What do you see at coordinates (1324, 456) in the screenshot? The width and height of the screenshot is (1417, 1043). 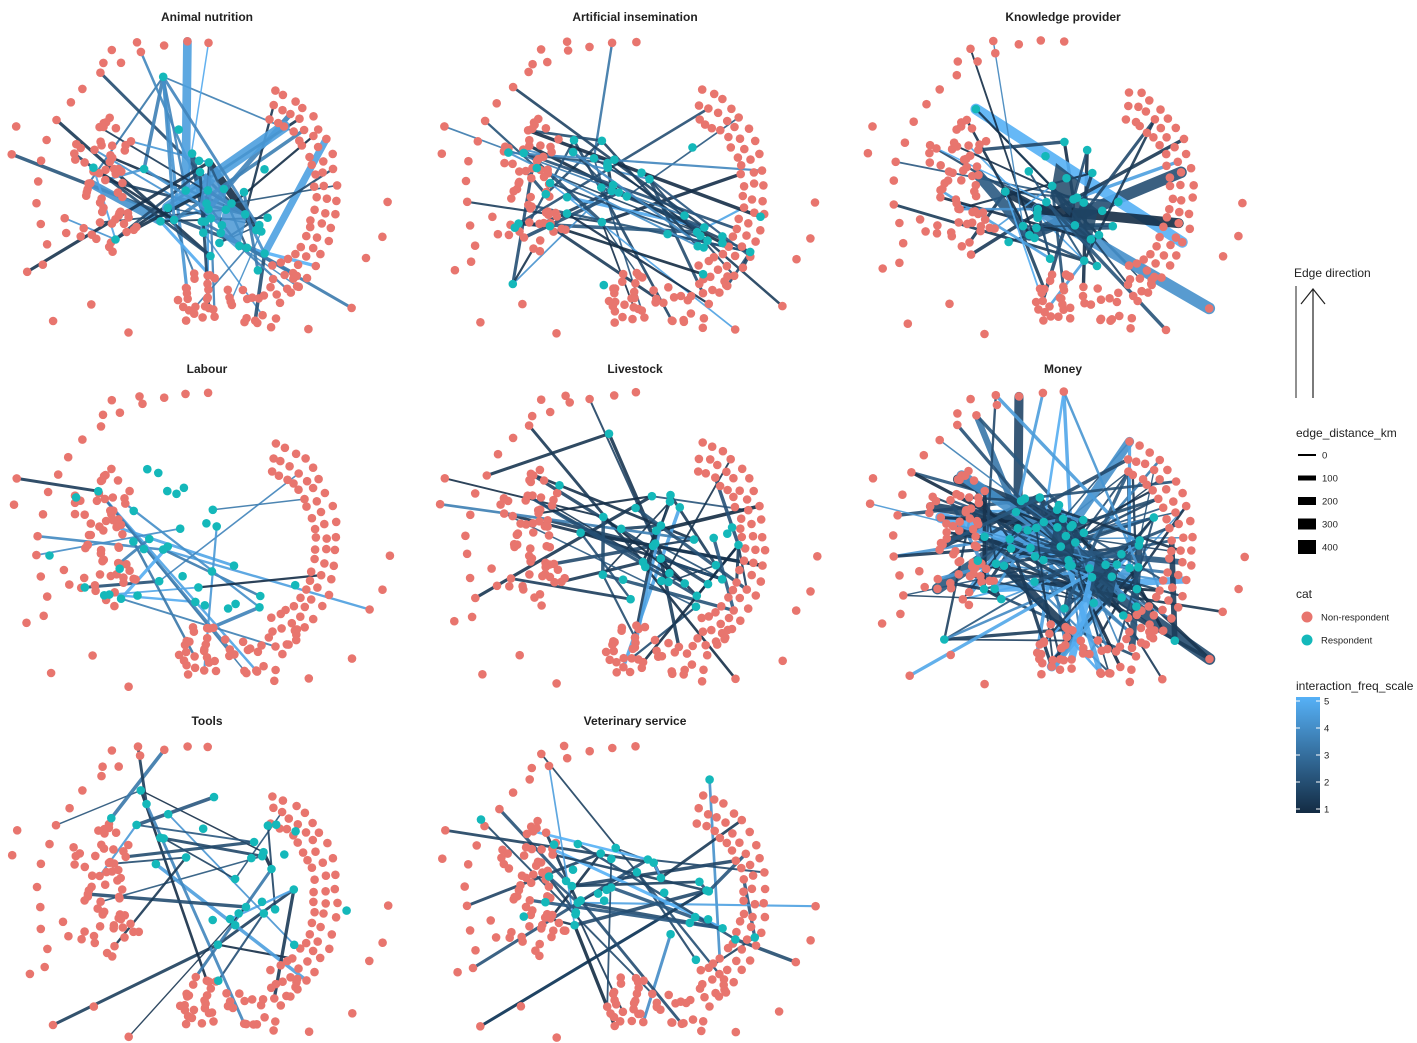 I see `distance-key-label: 0` at bounding box center [1324, 456].